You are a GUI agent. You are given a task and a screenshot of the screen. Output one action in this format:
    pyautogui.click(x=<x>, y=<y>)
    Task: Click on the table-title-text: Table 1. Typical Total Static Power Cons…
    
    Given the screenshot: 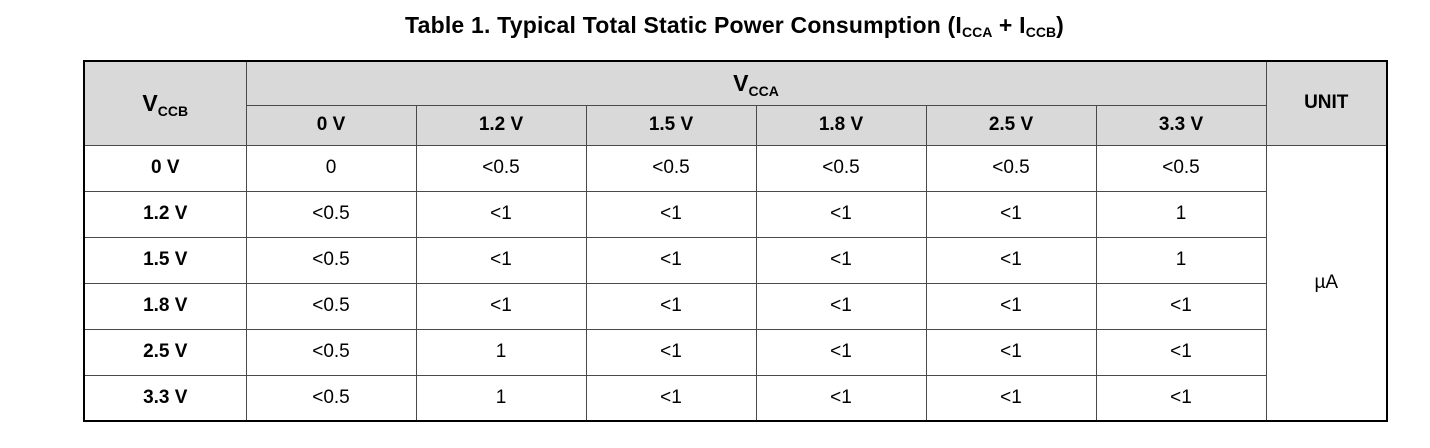 What is the action you would take?
    pyautogui.click(x=683, y=25)
    